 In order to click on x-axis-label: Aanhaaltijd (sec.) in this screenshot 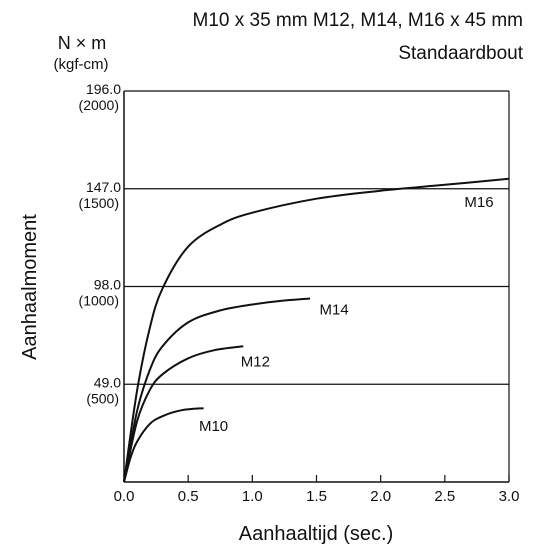, I will do `click(316, 534)`.